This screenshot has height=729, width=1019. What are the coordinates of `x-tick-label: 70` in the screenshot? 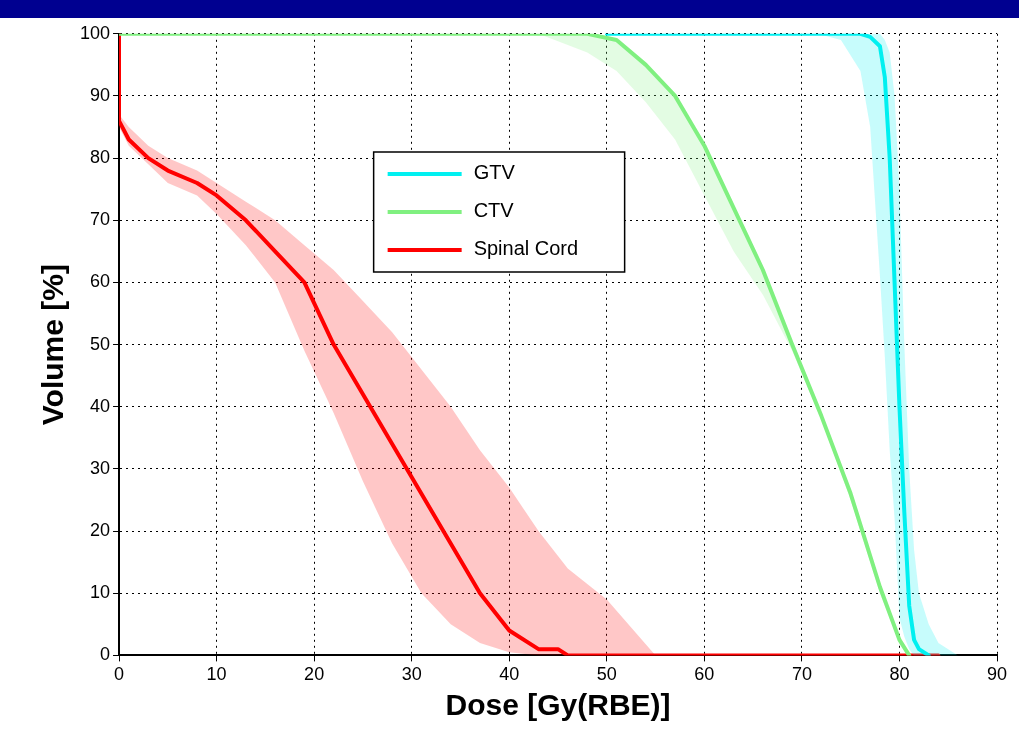 It's located at (801, 674).